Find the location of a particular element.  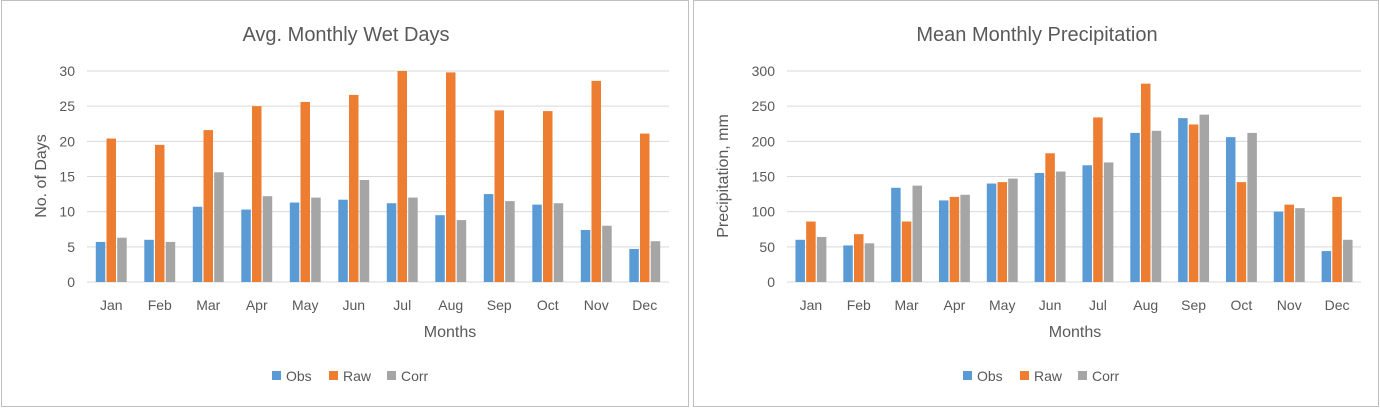

y-tick-label: 20 is located at coordinates (67, 141).